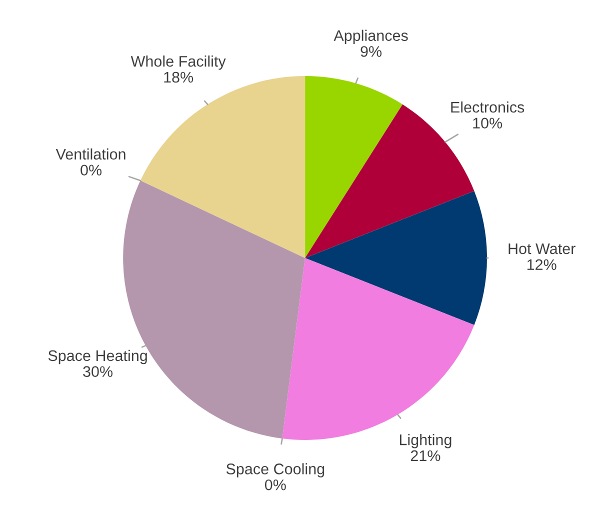  What do you see at coordinates (541, 264) in the screenshot?
I see `data-label: 12%` at bounding box center [541, 264].